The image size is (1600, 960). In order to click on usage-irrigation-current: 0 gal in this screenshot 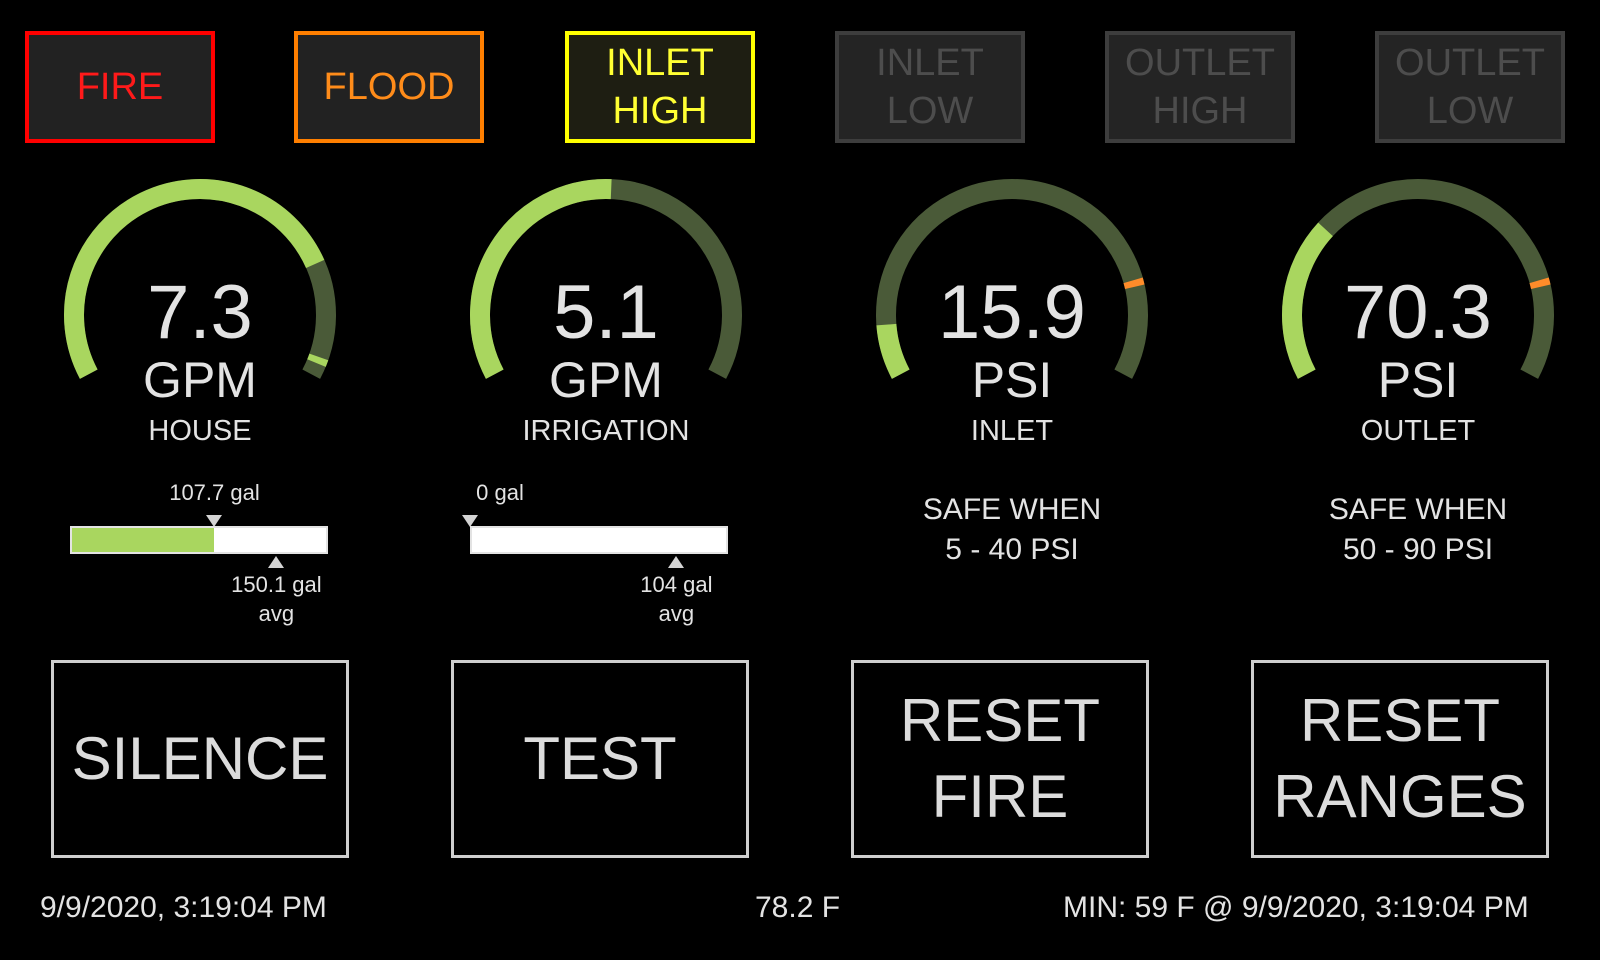, I will do `click(500, 492)`.